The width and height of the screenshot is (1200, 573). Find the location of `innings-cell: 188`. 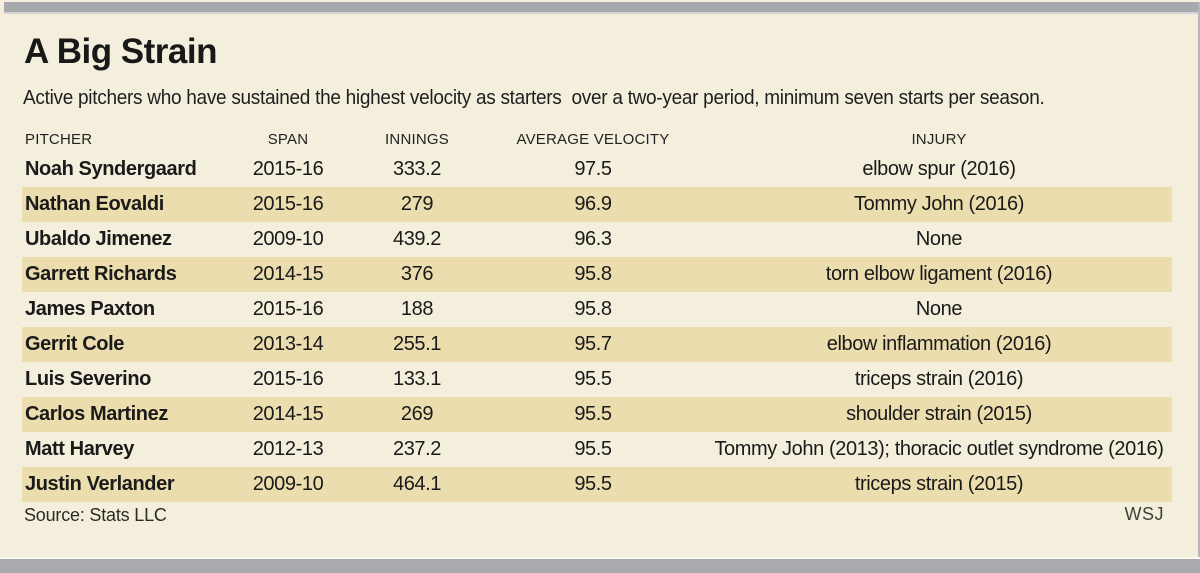

innings-cell: 188 is located at coordinates (417, 309).